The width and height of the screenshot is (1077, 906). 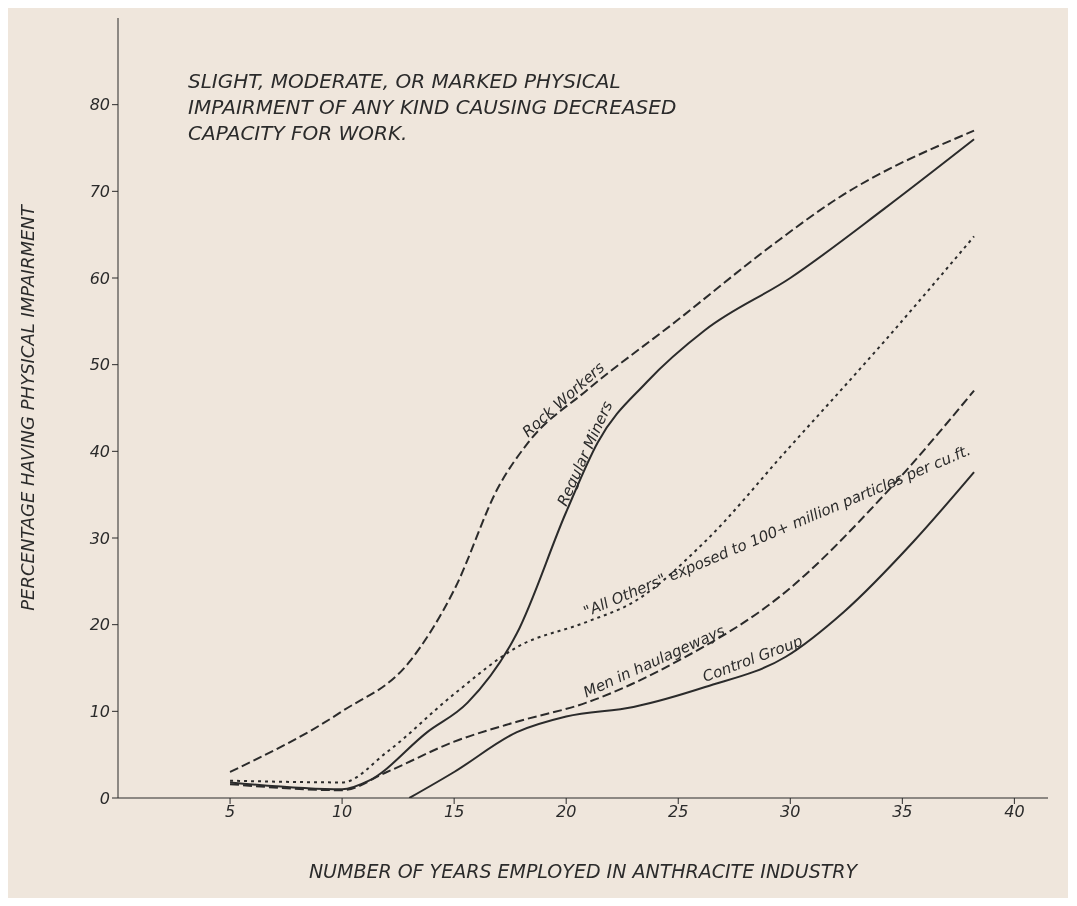 What do you see at coordinates (99, 625) in the screenshot?
I see `y-tick-label: 20` at bounding box center [99, 625].